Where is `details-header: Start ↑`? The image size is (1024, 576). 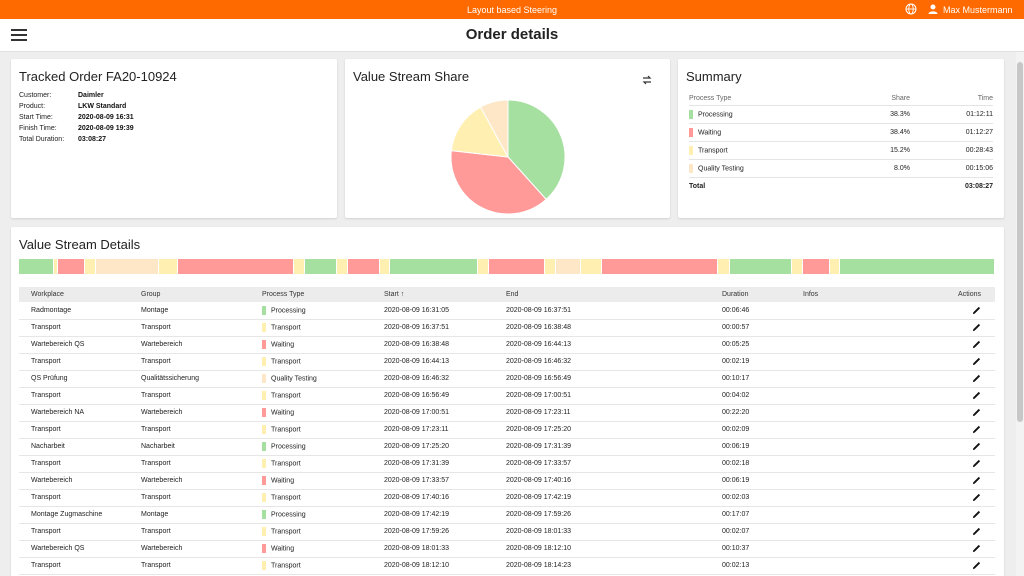
details-header: Start ↑ is located at coordinates (394, 294).